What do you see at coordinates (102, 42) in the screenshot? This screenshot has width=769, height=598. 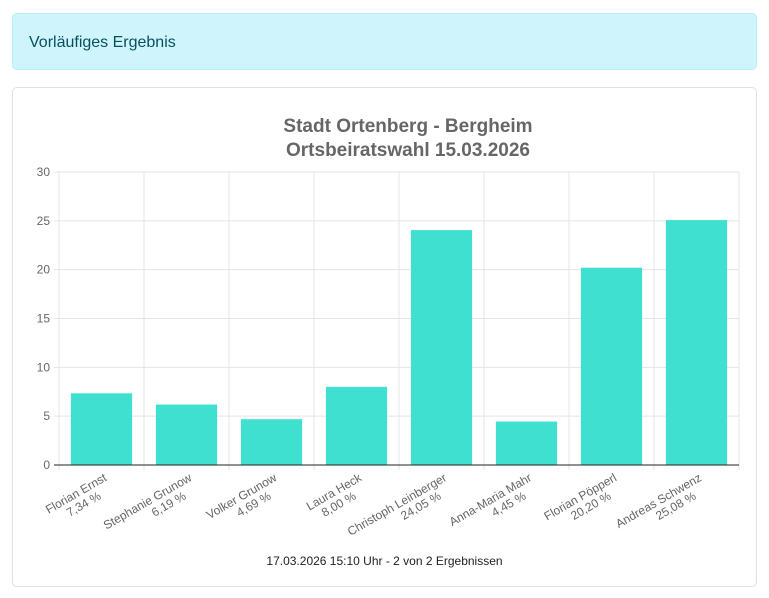 I see `alert-text: Vorläufiges Ergebnis` at bounding box center [102, 42].